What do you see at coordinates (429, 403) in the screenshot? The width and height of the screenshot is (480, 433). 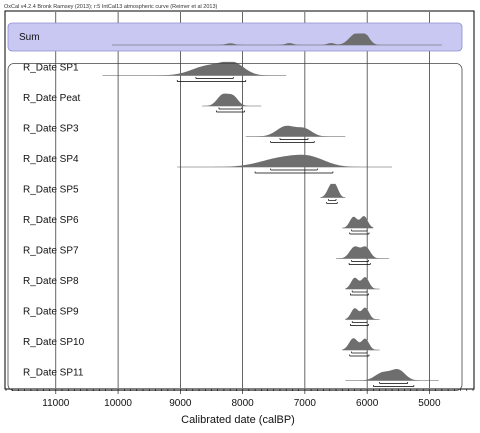 I see `x-tick-label: 5000` at bounding box center [429, 403].